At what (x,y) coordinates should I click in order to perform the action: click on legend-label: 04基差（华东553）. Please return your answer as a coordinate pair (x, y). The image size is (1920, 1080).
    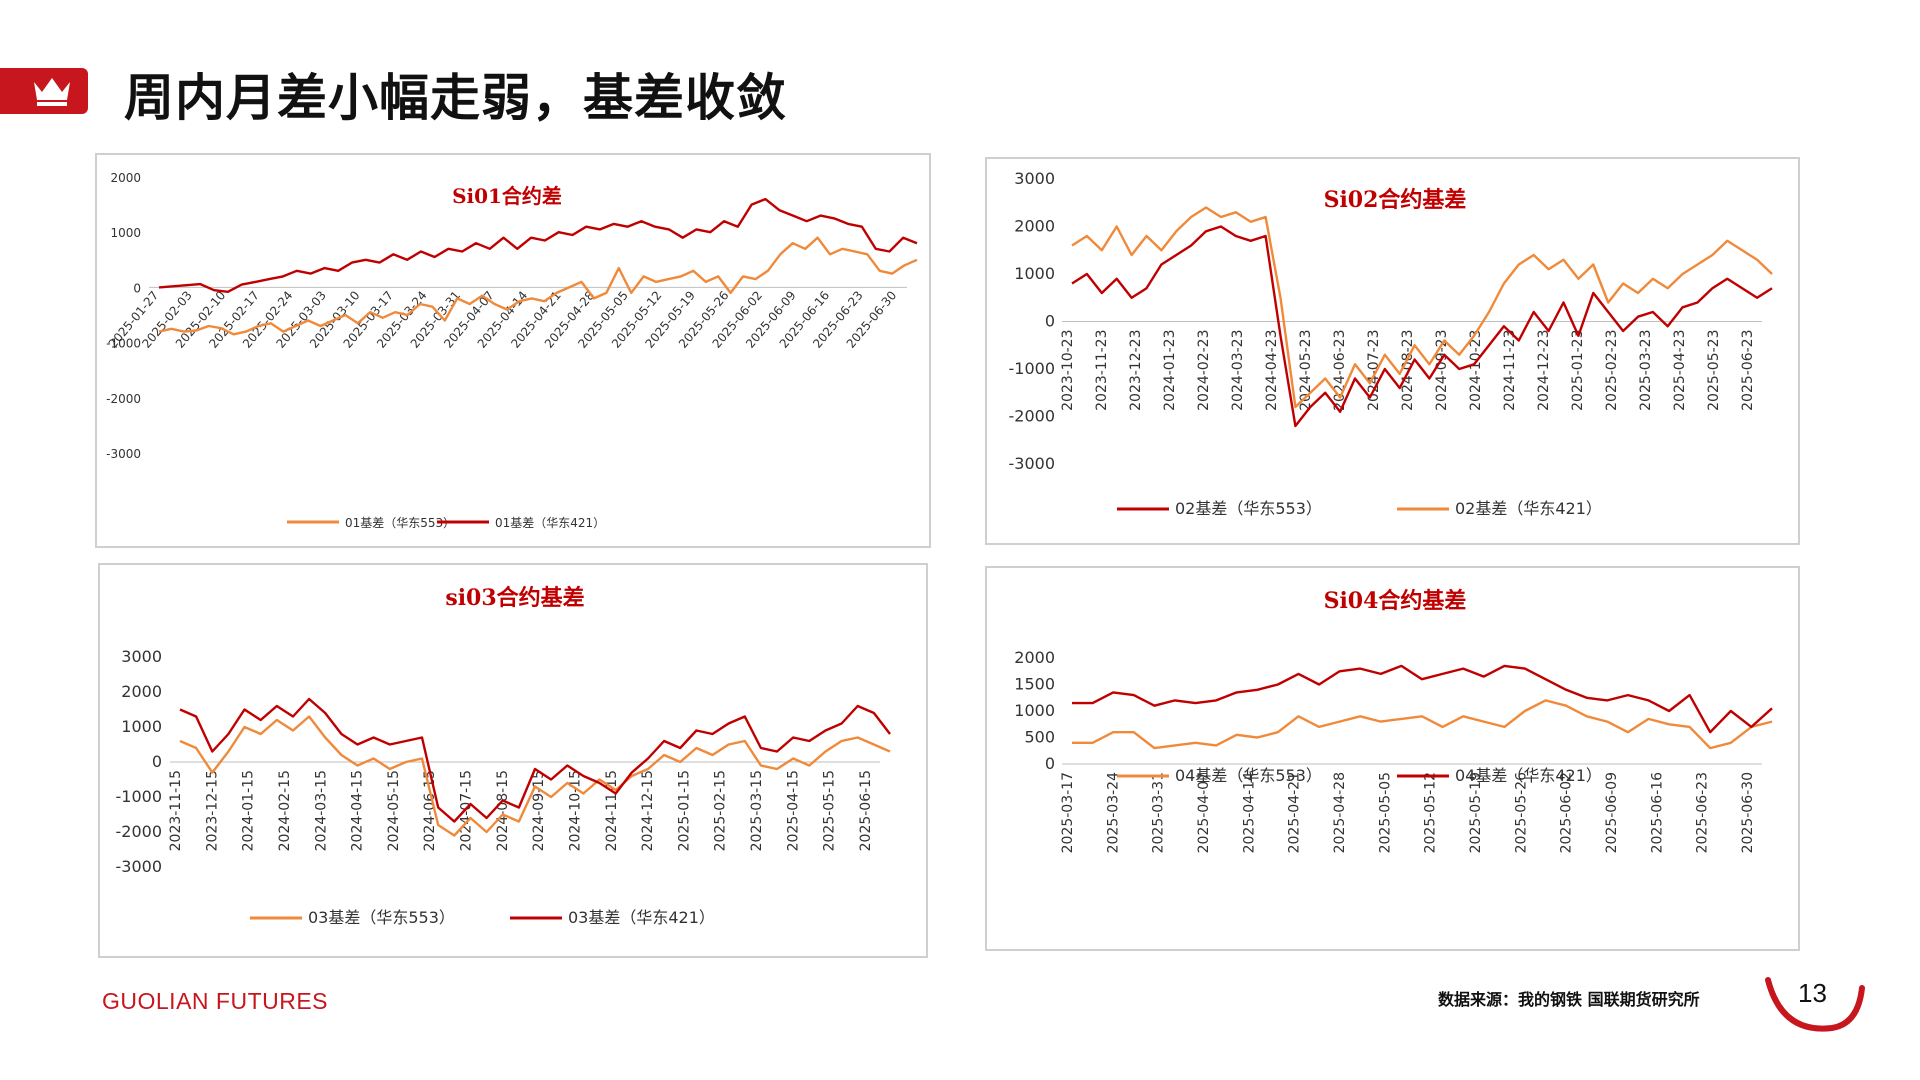
    Looking at the image, I should click on (1248, 775).